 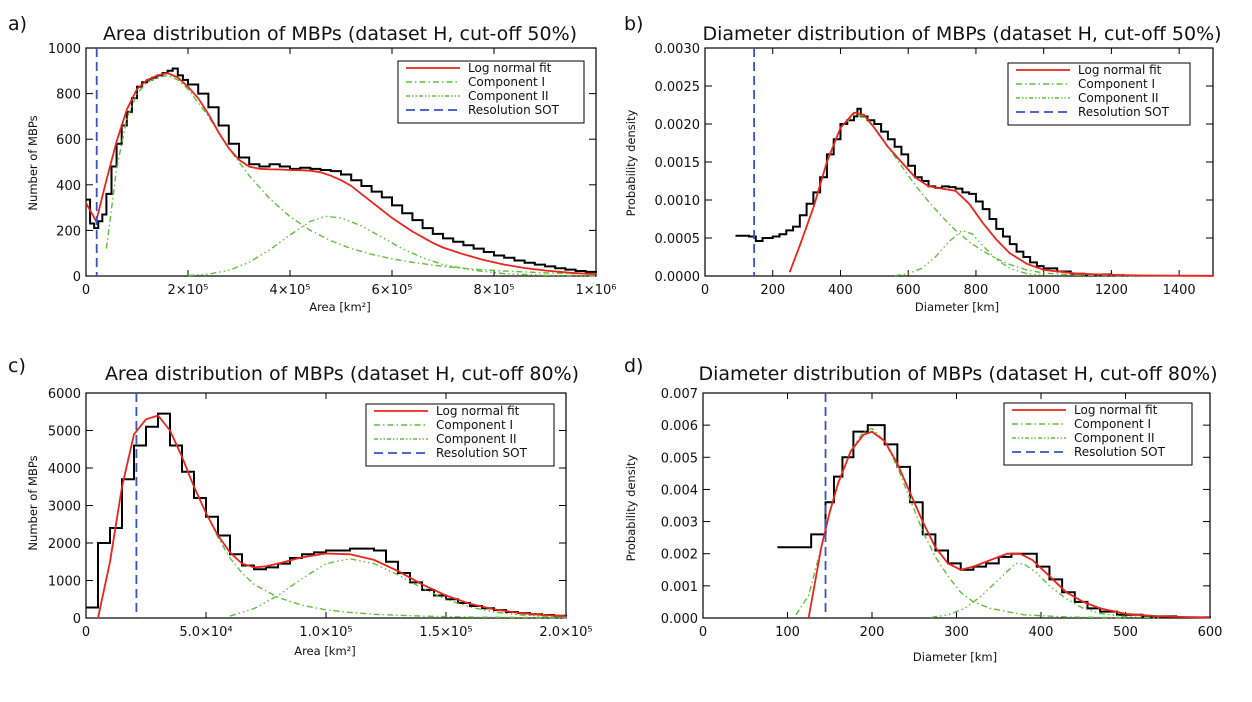 What do you see at coordinates (64, 469) in the screenshot?
I see `y-tick-label: 4000` at bounding box center [64, 469].